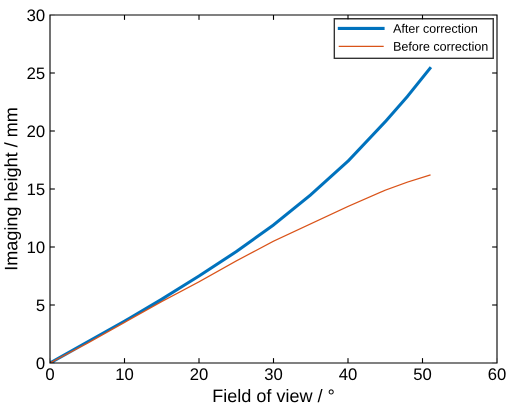  Describe the element at coordinates (435, 28) in the screenshot. I see `legend-label: After correction` at that location.